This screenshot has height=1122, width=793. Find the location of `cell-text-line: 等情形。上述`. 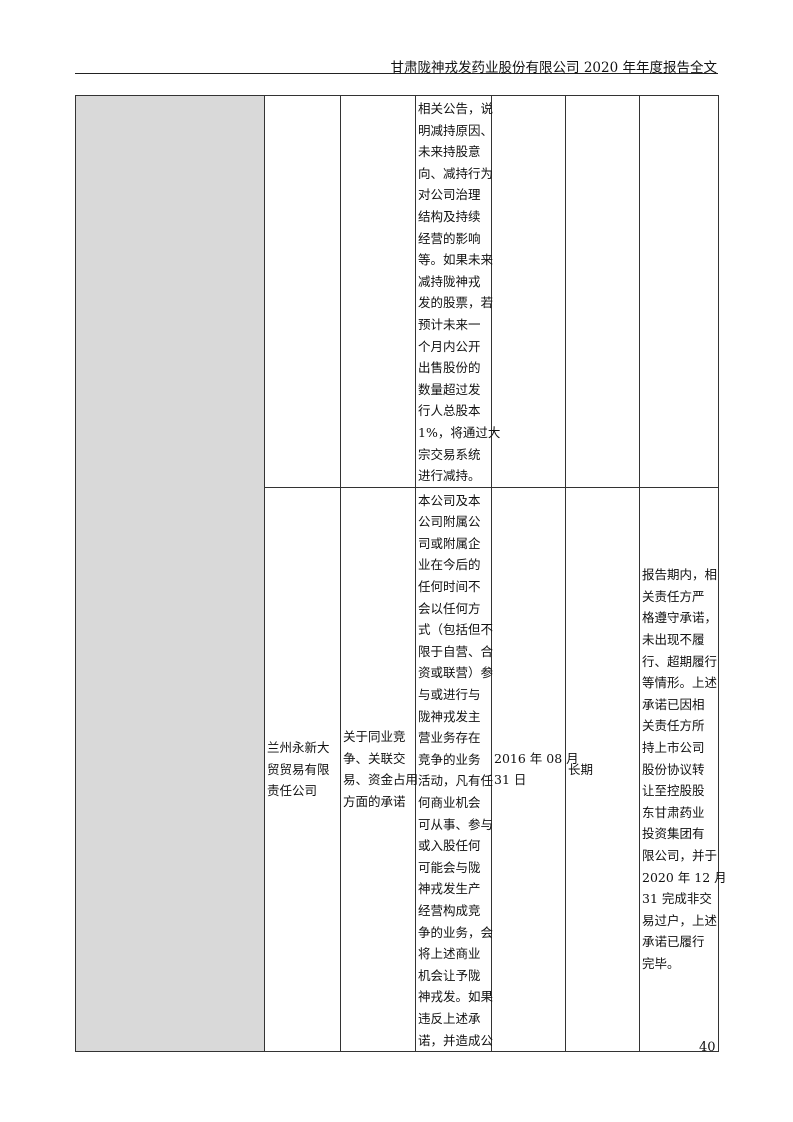

cell-text-line: 等情形。上述 is located at coordinates (680, 683).